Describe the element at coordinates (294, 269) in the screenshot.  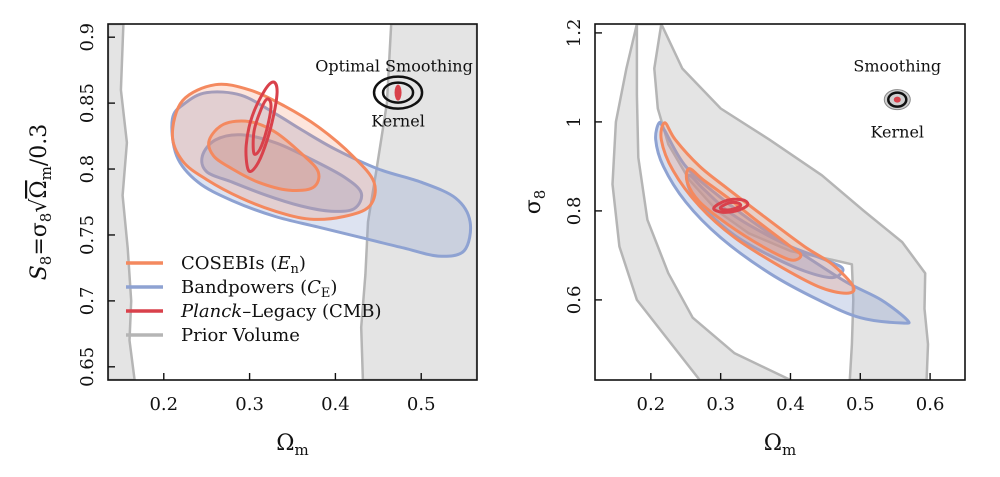
I see `legend-label-sub: n` at that location.